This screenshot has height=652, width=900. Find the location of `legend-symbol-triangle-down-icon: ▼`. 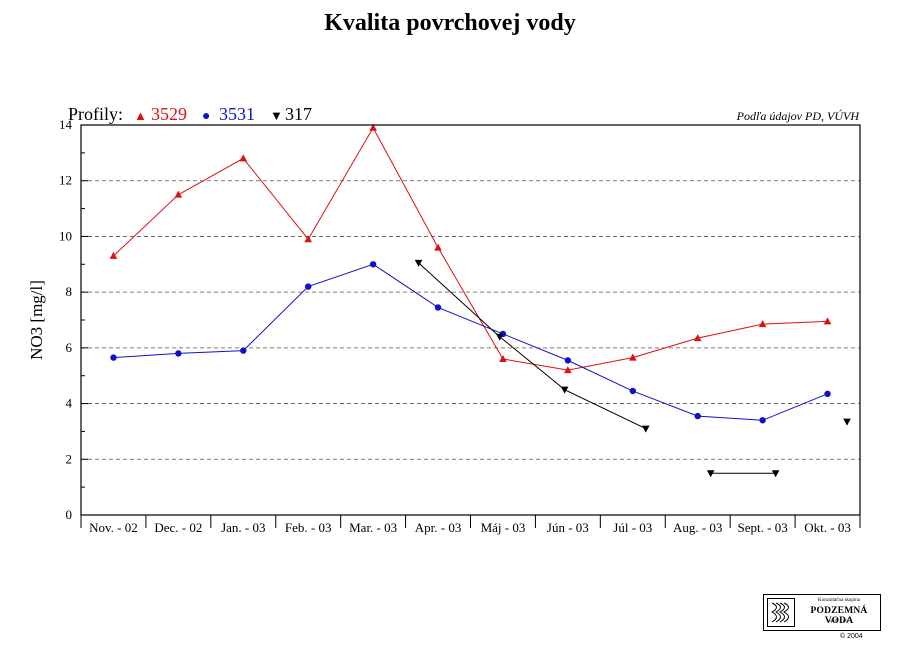

legend-symbol-triangle-down-icon: ▼ is located at coordinates (276, 115).